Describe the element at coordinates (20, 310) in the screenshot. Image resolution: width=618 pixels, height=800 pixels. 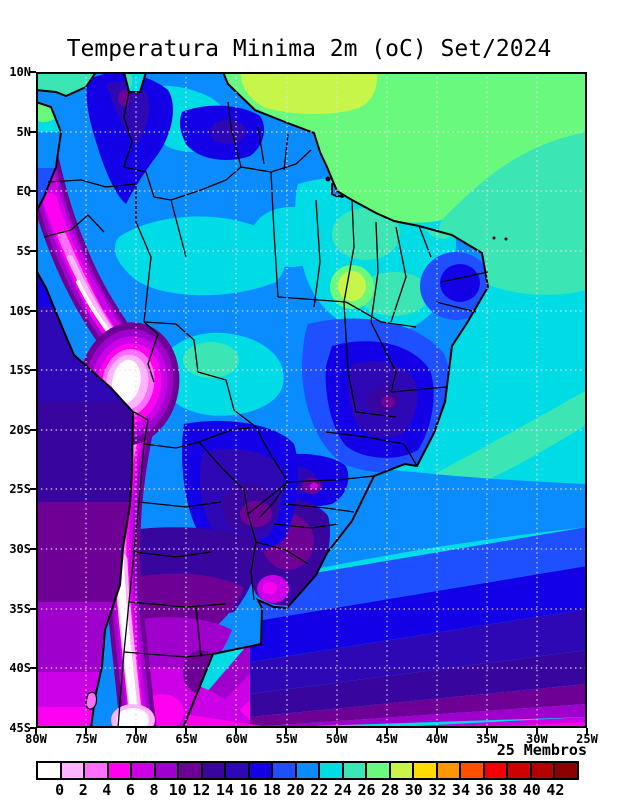
I see `lat-label: 10S` at that location.